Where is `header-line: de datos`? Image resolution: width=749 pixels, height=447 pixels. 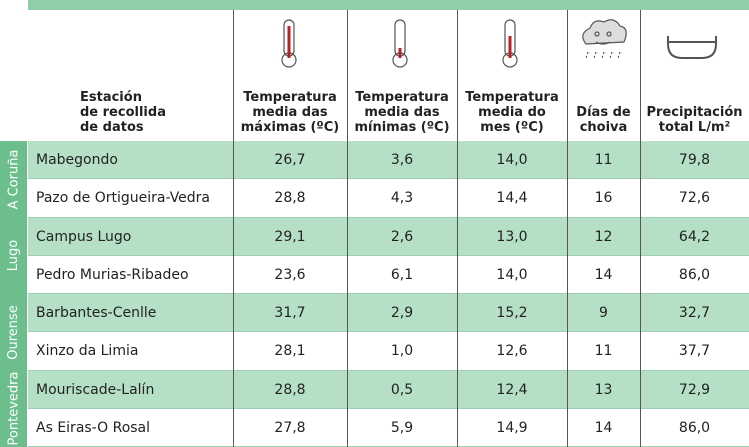 header-line: de datos is located at coordinates (112, 127).